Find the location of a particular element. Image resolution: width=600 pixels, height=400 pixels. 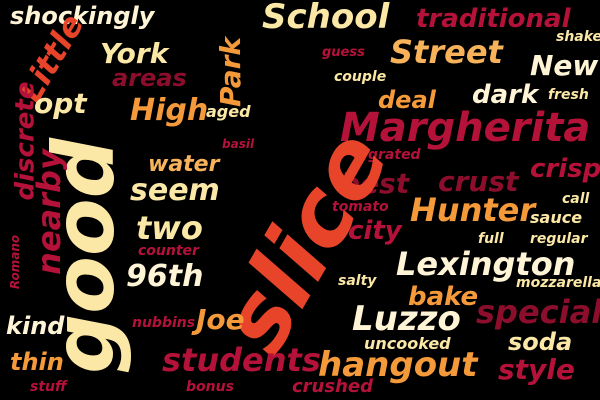

word-hunter: Hunter is located at coordinates (473, 210).